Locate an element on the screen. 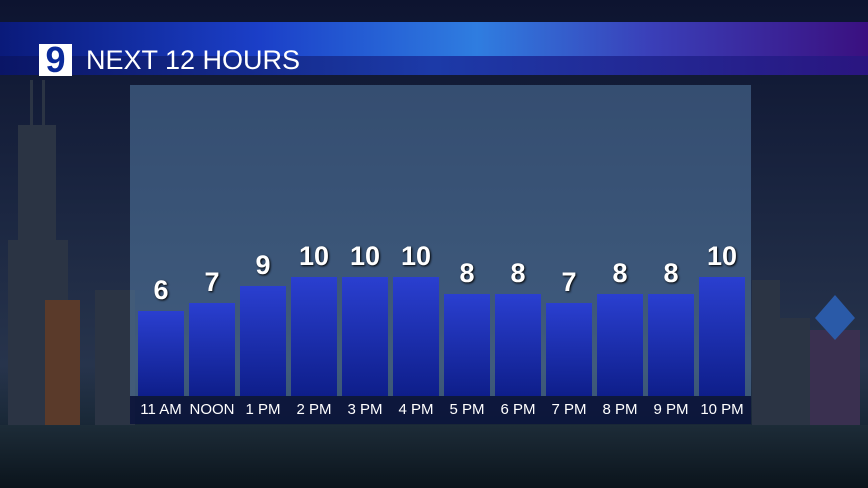 Image resolution: width=868 pixels, height=488 pixels. x-tick-label: 7 PM is located at coordinates (569, 409).